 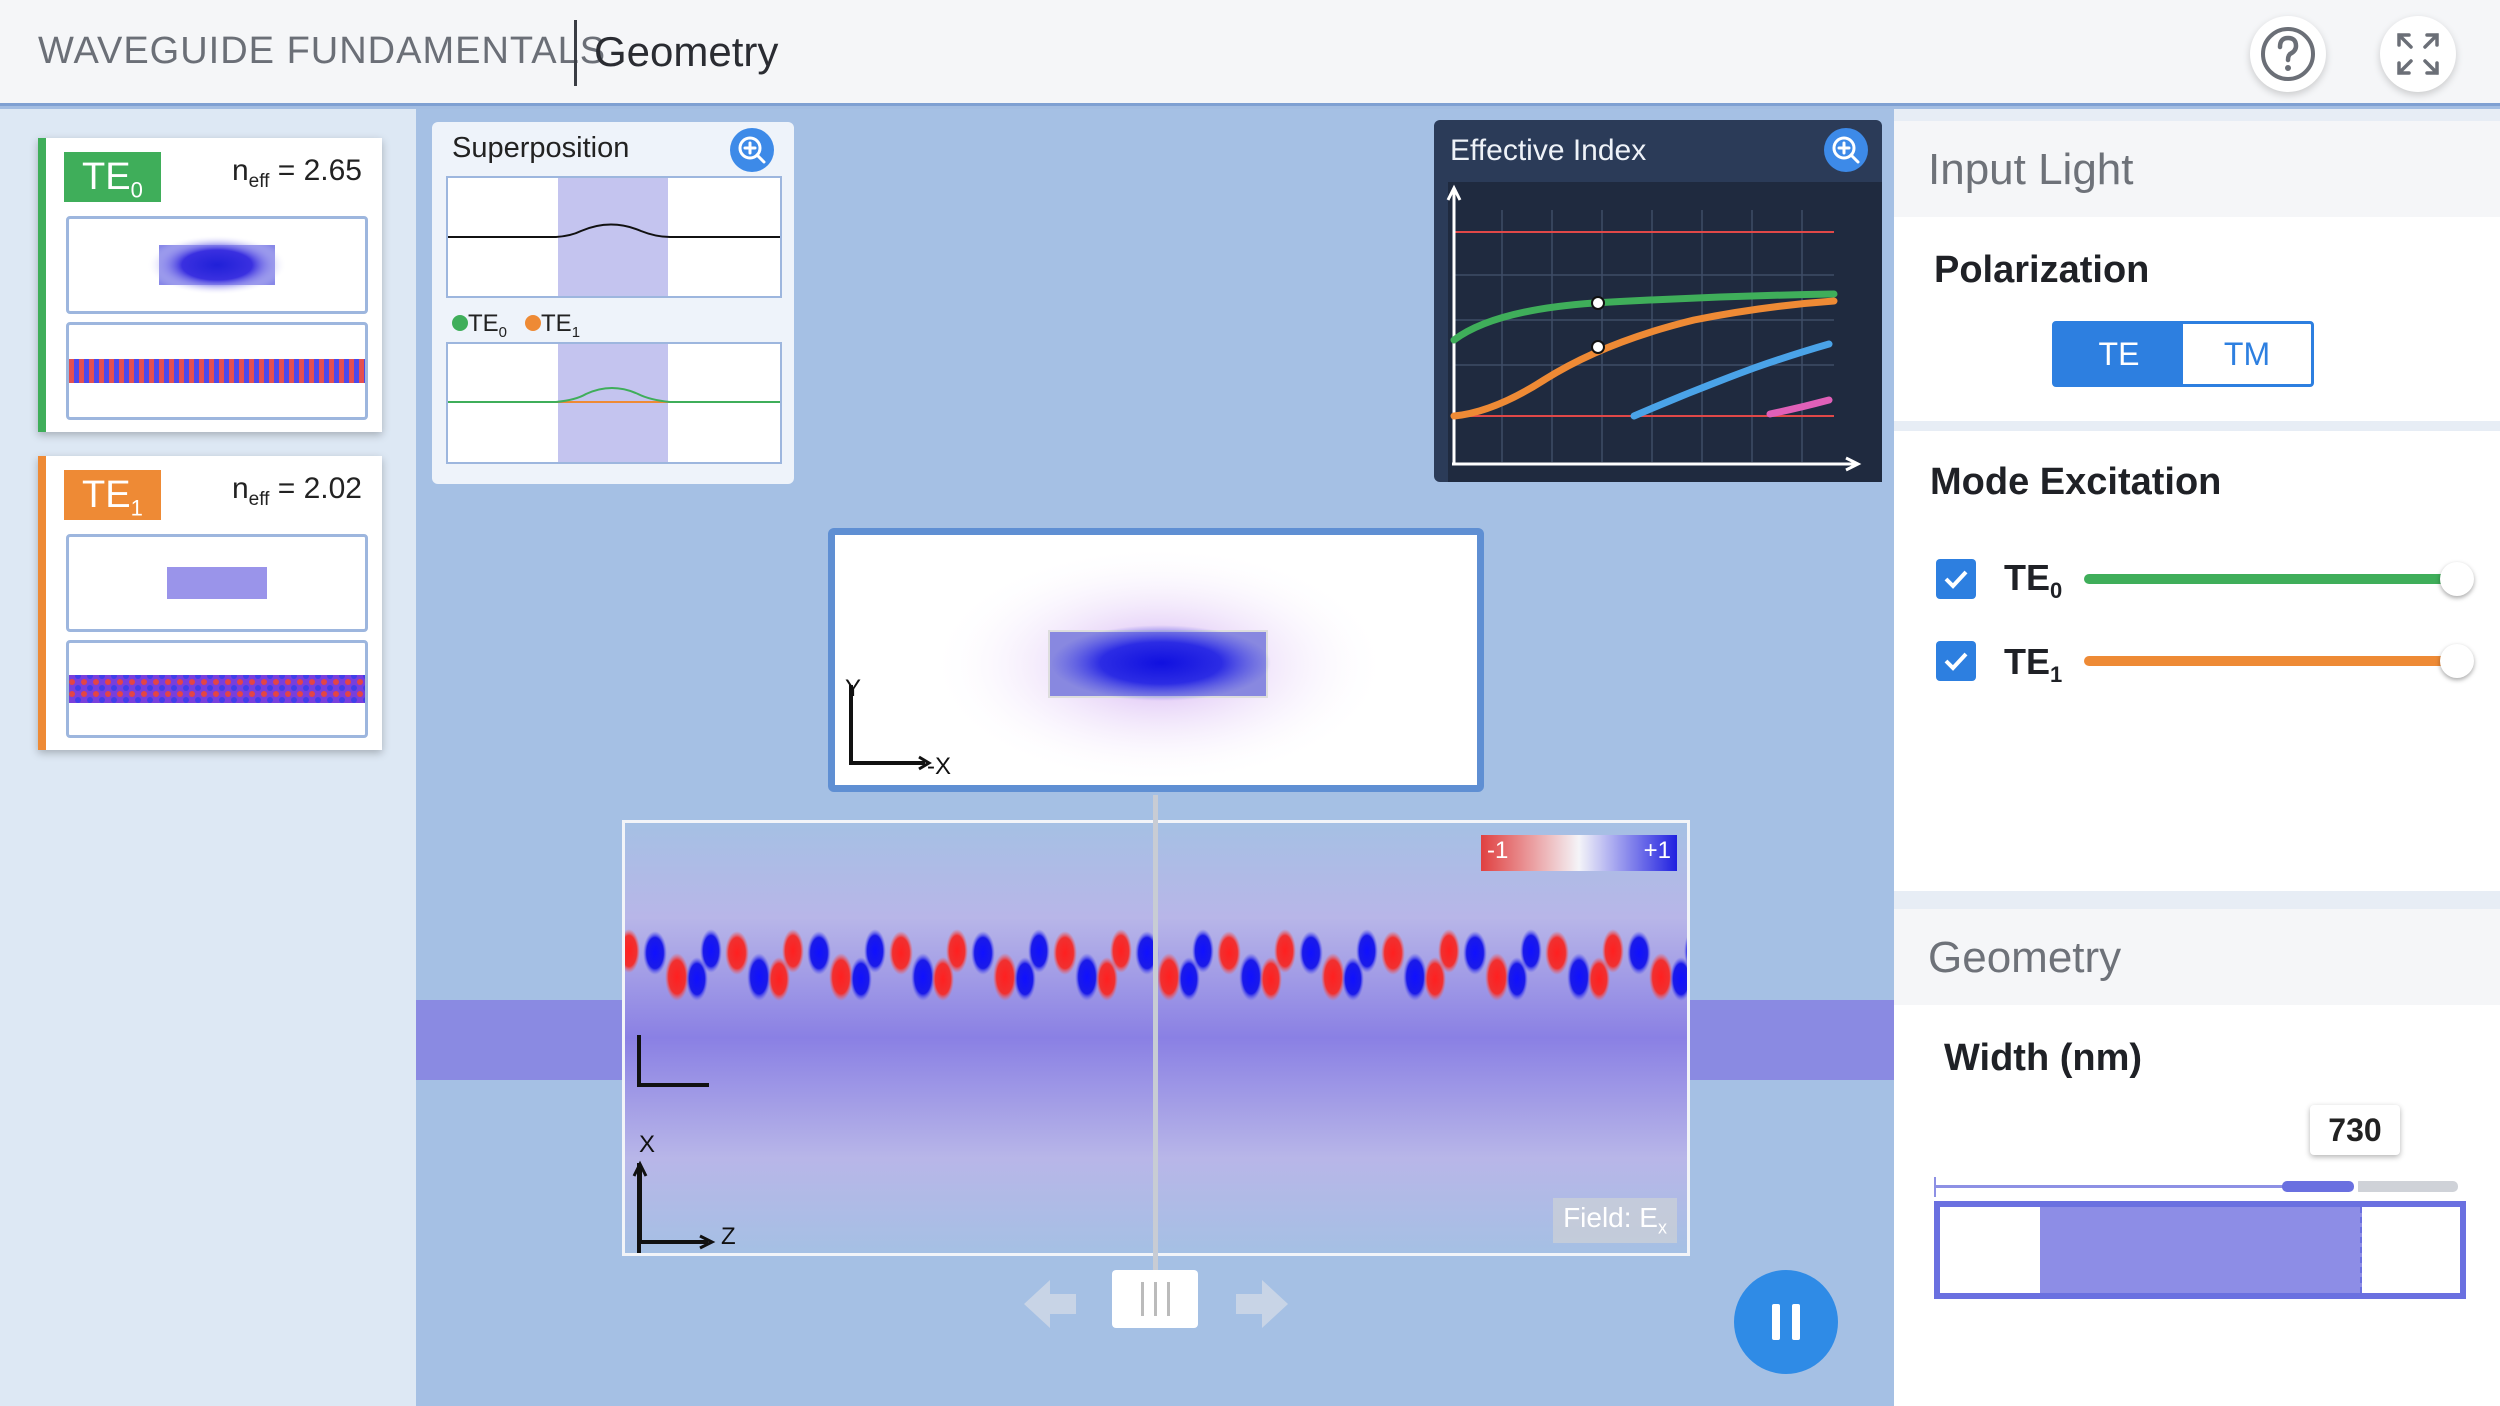 I want to click on waveguide-left, so click(x=519, y=1040).